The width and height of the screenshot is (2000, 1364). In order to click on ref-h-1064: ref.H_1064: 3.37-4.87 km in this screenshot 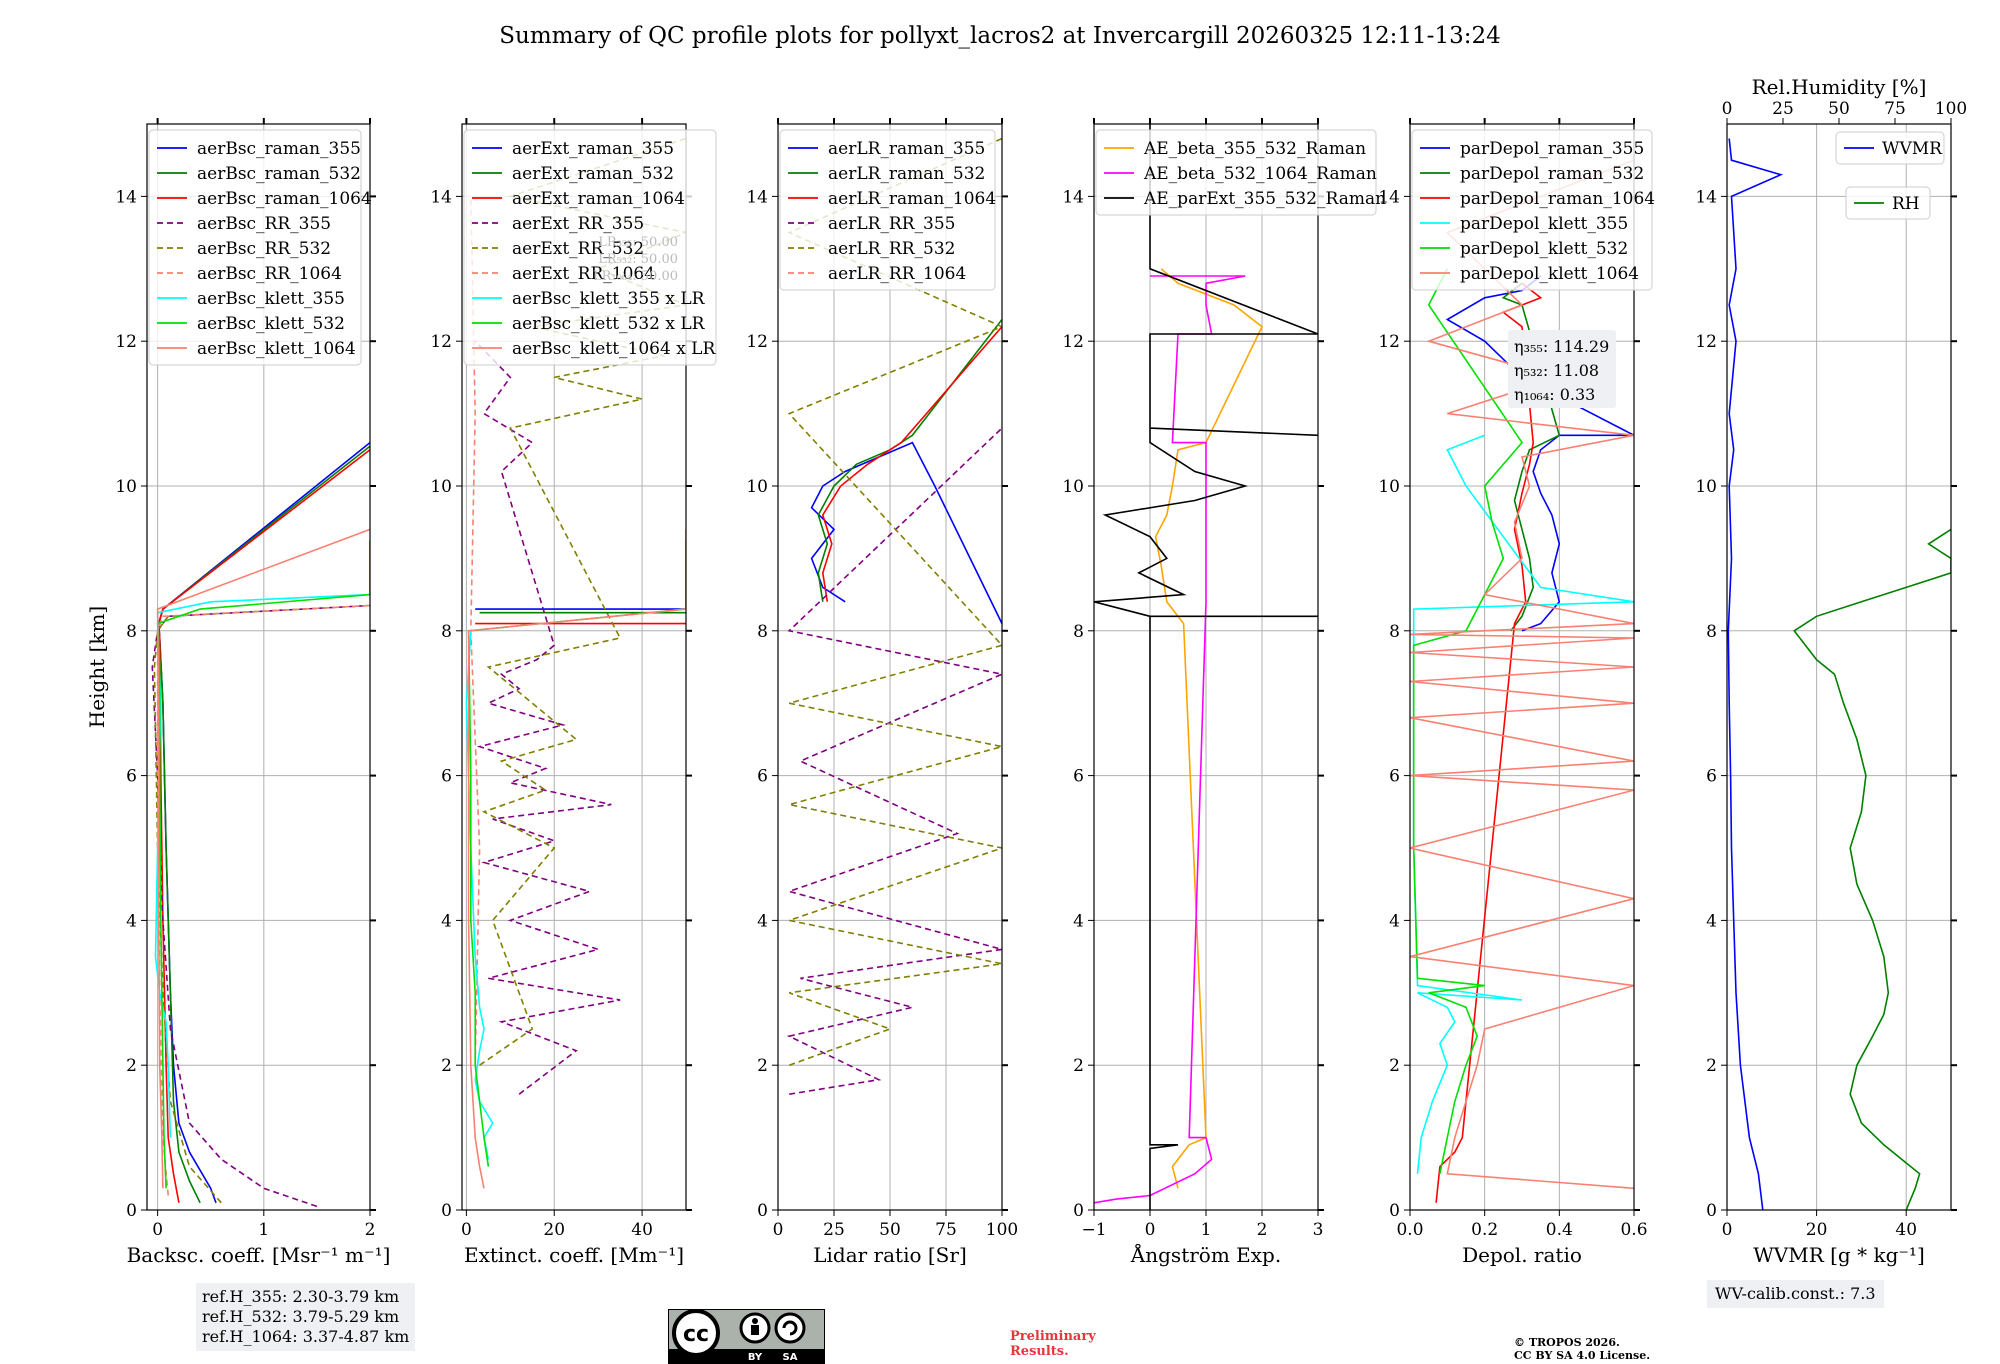, I will do `click(306, 1336)`.